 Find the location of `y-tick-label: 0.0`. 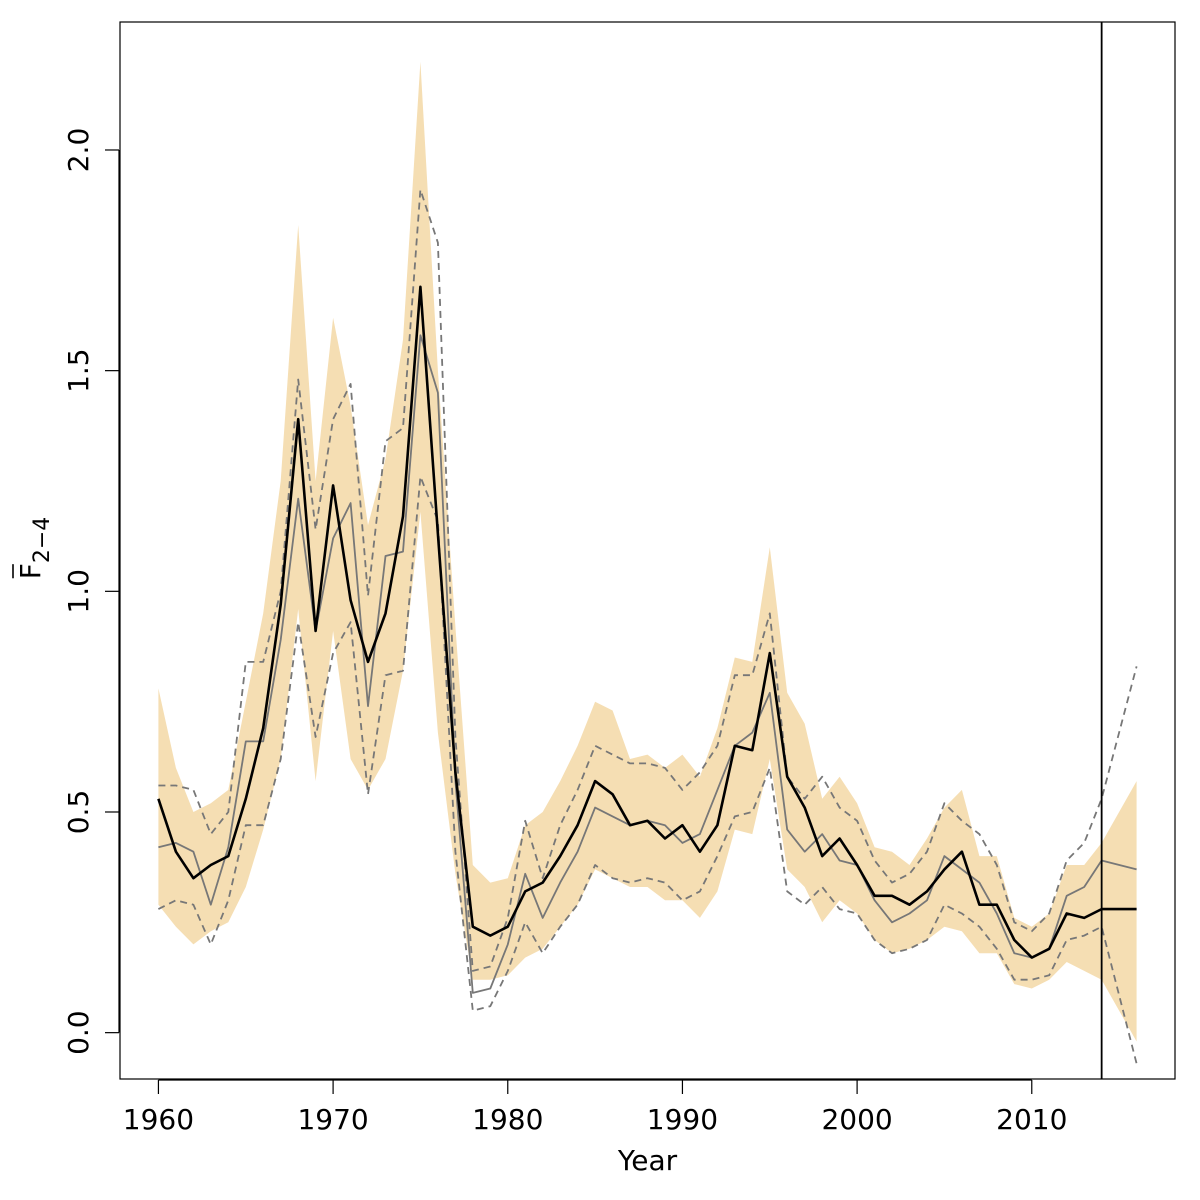

y-tick-label: 0.0 is located at coordinates (78, 1032).